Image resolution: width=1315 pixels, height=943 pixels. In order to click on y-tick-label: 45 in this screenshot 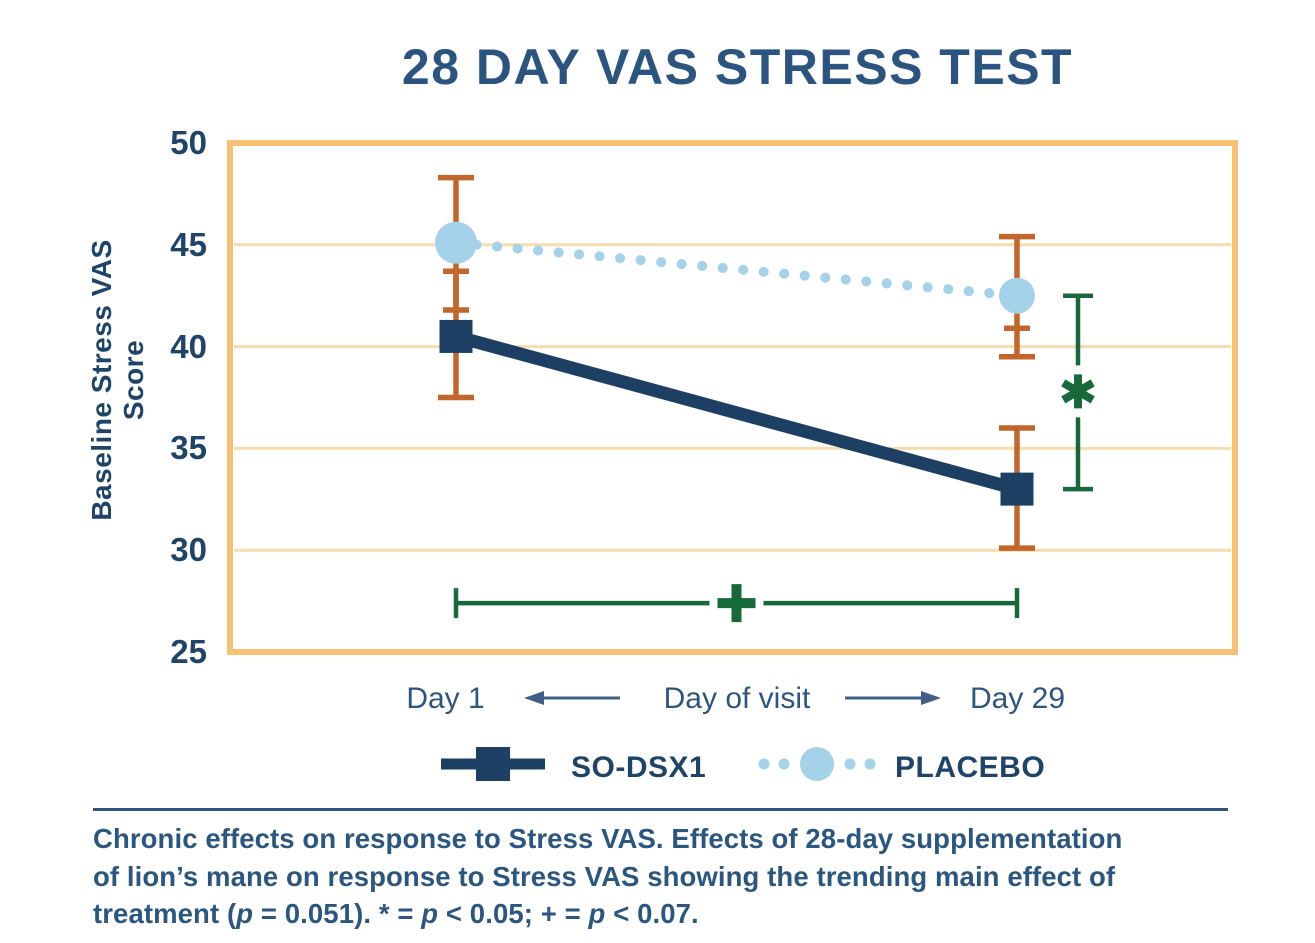, I will do `click(188, 244)`.